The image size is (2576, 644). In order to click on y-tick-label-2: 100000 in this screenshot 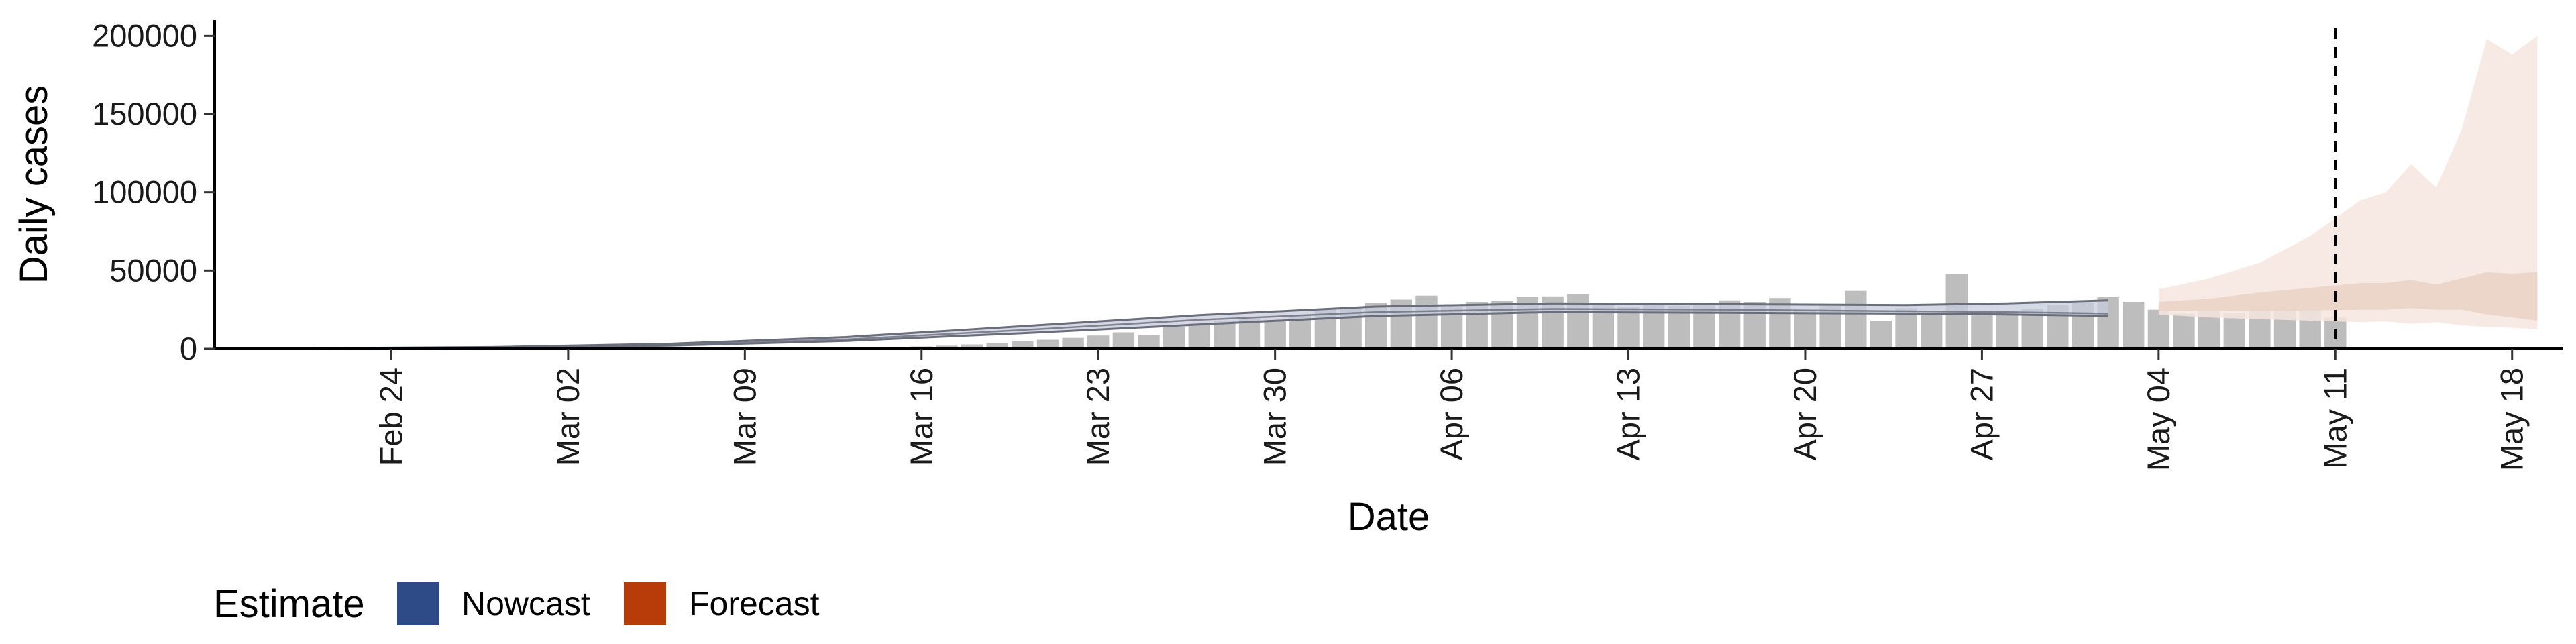, I will do `click(144, 192)`.